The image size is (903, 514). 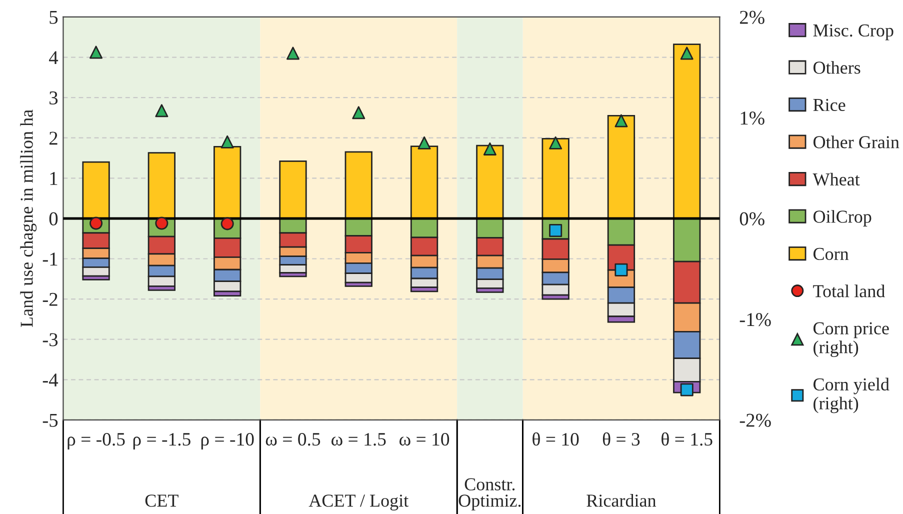 What do you see at coordinates (851, 340) in the screenshot?
I see `legend-label: Corn price (right)` at bounding box center [851, 340].